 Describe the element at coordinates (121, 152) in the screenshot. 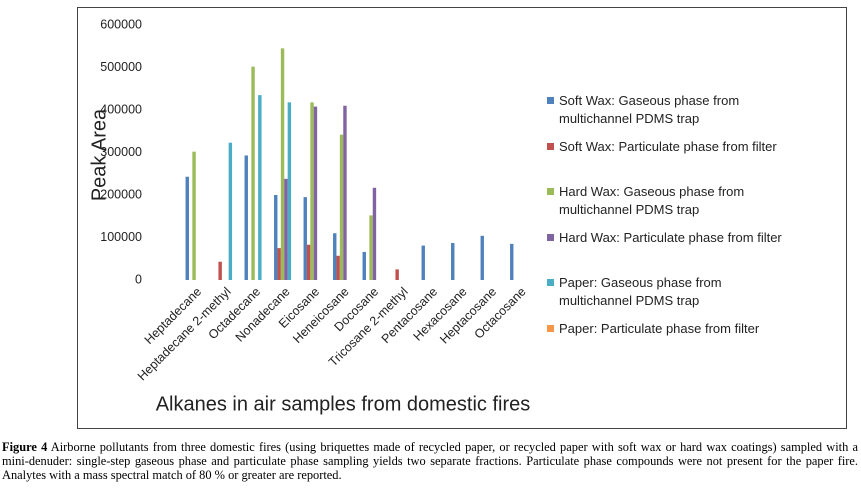

I see `y-tick-label: 300000` at that location.